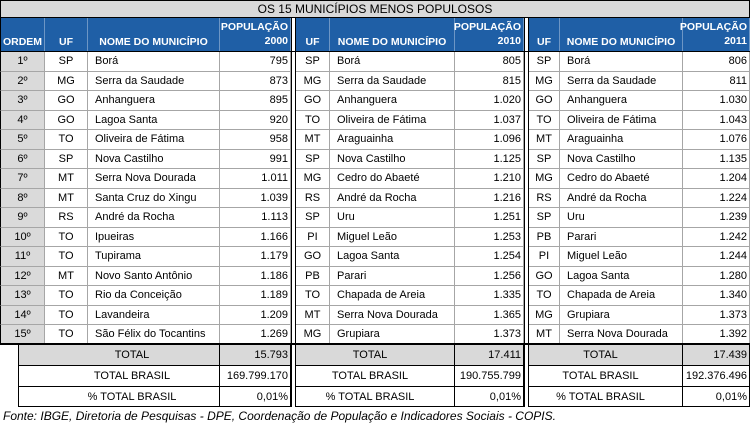  Describe the element at coordinates (489, 179) in the screenshot. I see `populacao-cell: 1.210` at that location.